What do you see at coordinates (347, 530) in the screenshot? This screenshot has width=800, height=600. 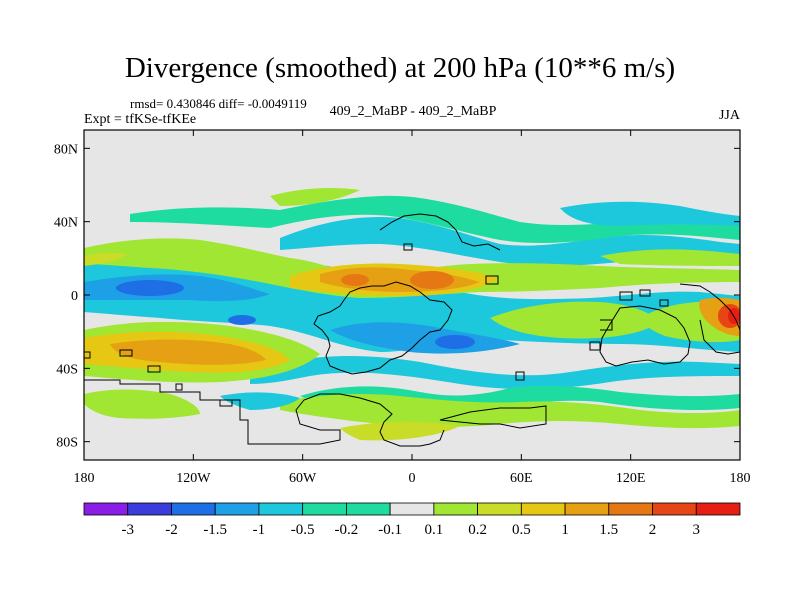 I see `colorbar-label: -0.2` at bounding box center [347, 530].